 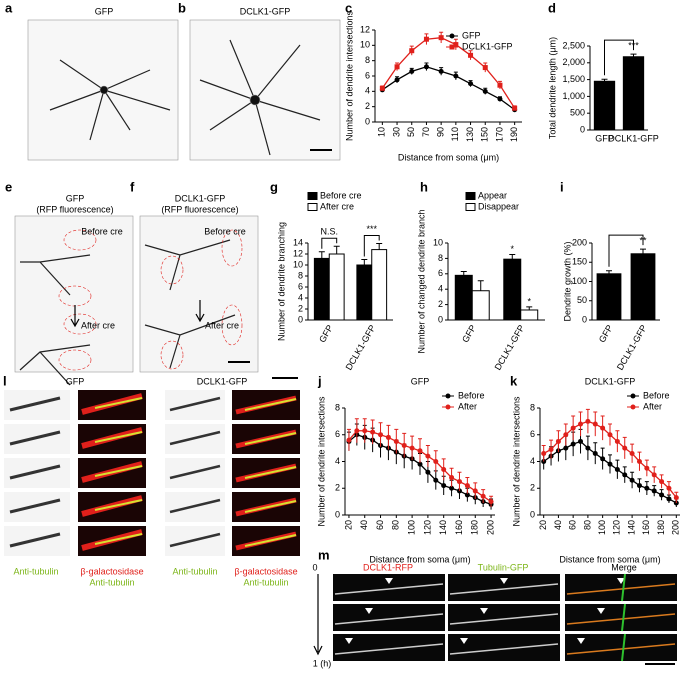 What do you see at coordinates (610, 381) in the screenshot?
I see `chart-title: DCLK1-GFP` at bounding box center [610, 381].